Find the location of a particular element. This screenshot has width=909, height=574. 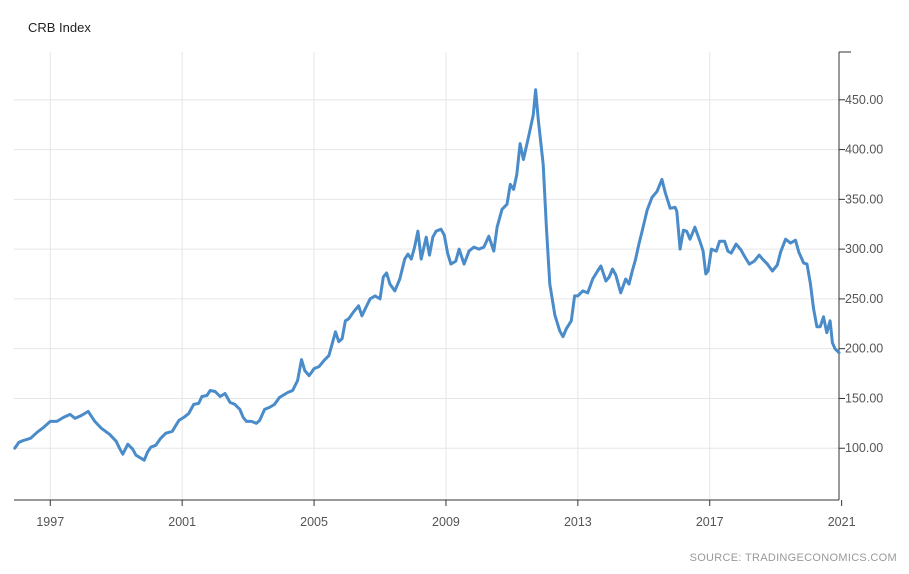

x-tick-label: 2001 is located at coordinates (182, 522).